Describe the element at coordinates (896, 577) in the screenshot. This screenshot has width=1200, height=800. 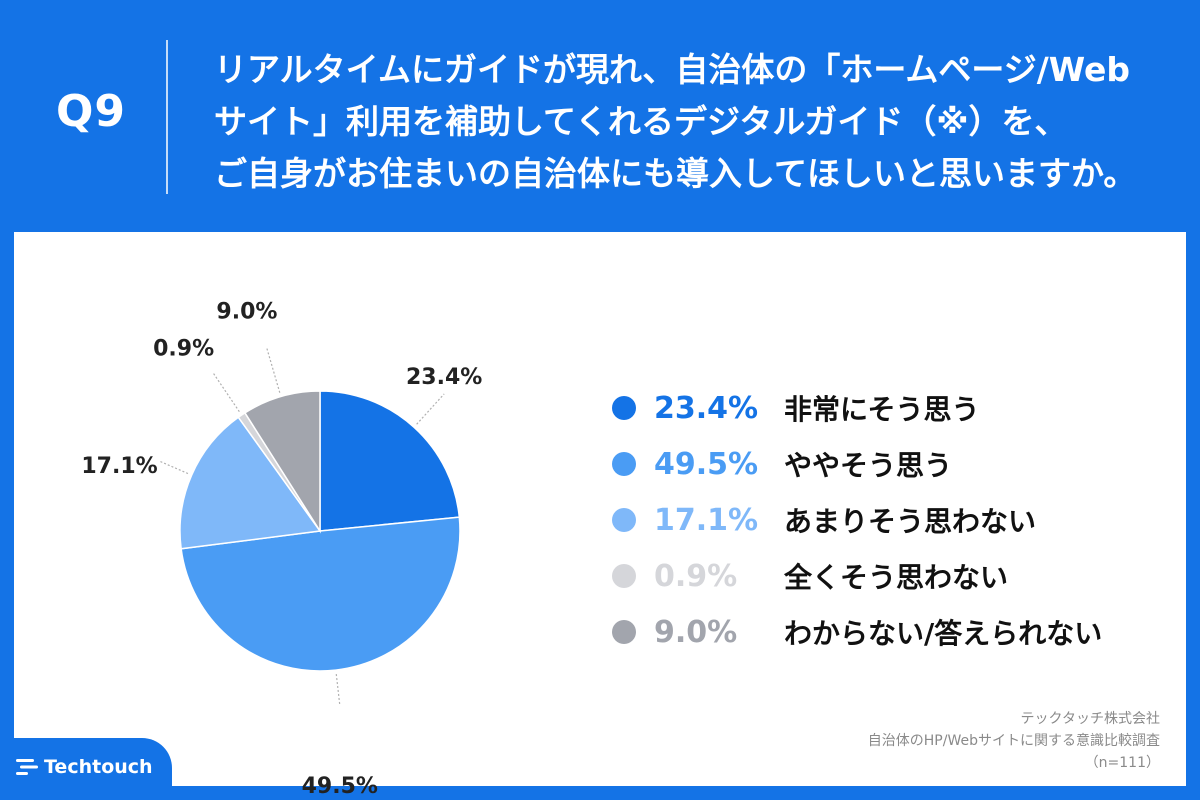
I see `legend-label: 全くそう思わない` at that location.